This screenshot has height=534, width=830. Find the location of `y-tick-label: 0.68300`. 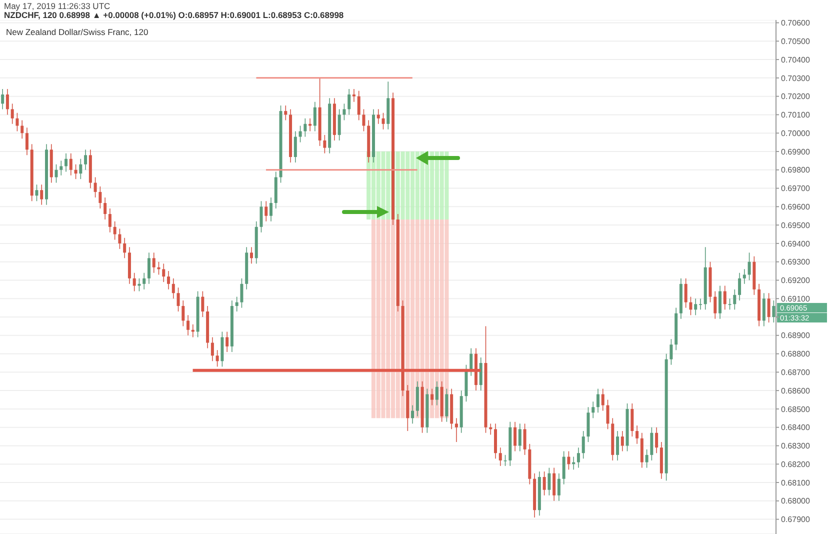

y-tick-label: 0.68300 is located at coordinates (795, 446).